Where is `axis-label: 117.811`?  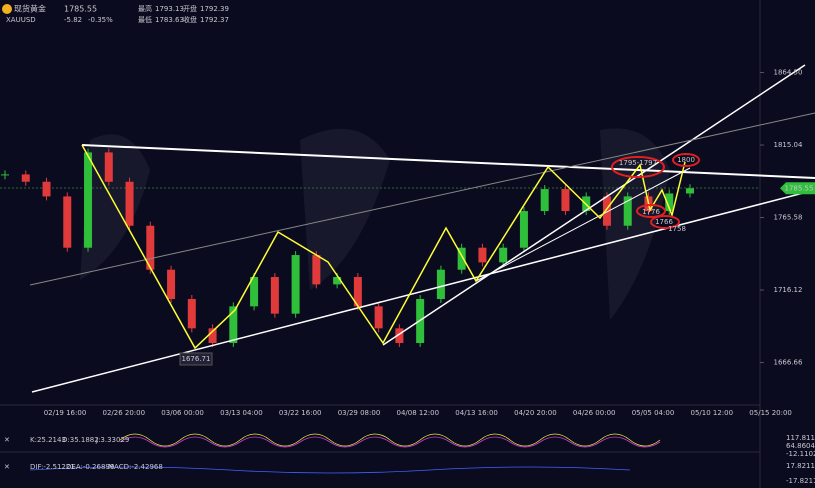
axis-label: 117.811 is located at coordinates (800, 438).